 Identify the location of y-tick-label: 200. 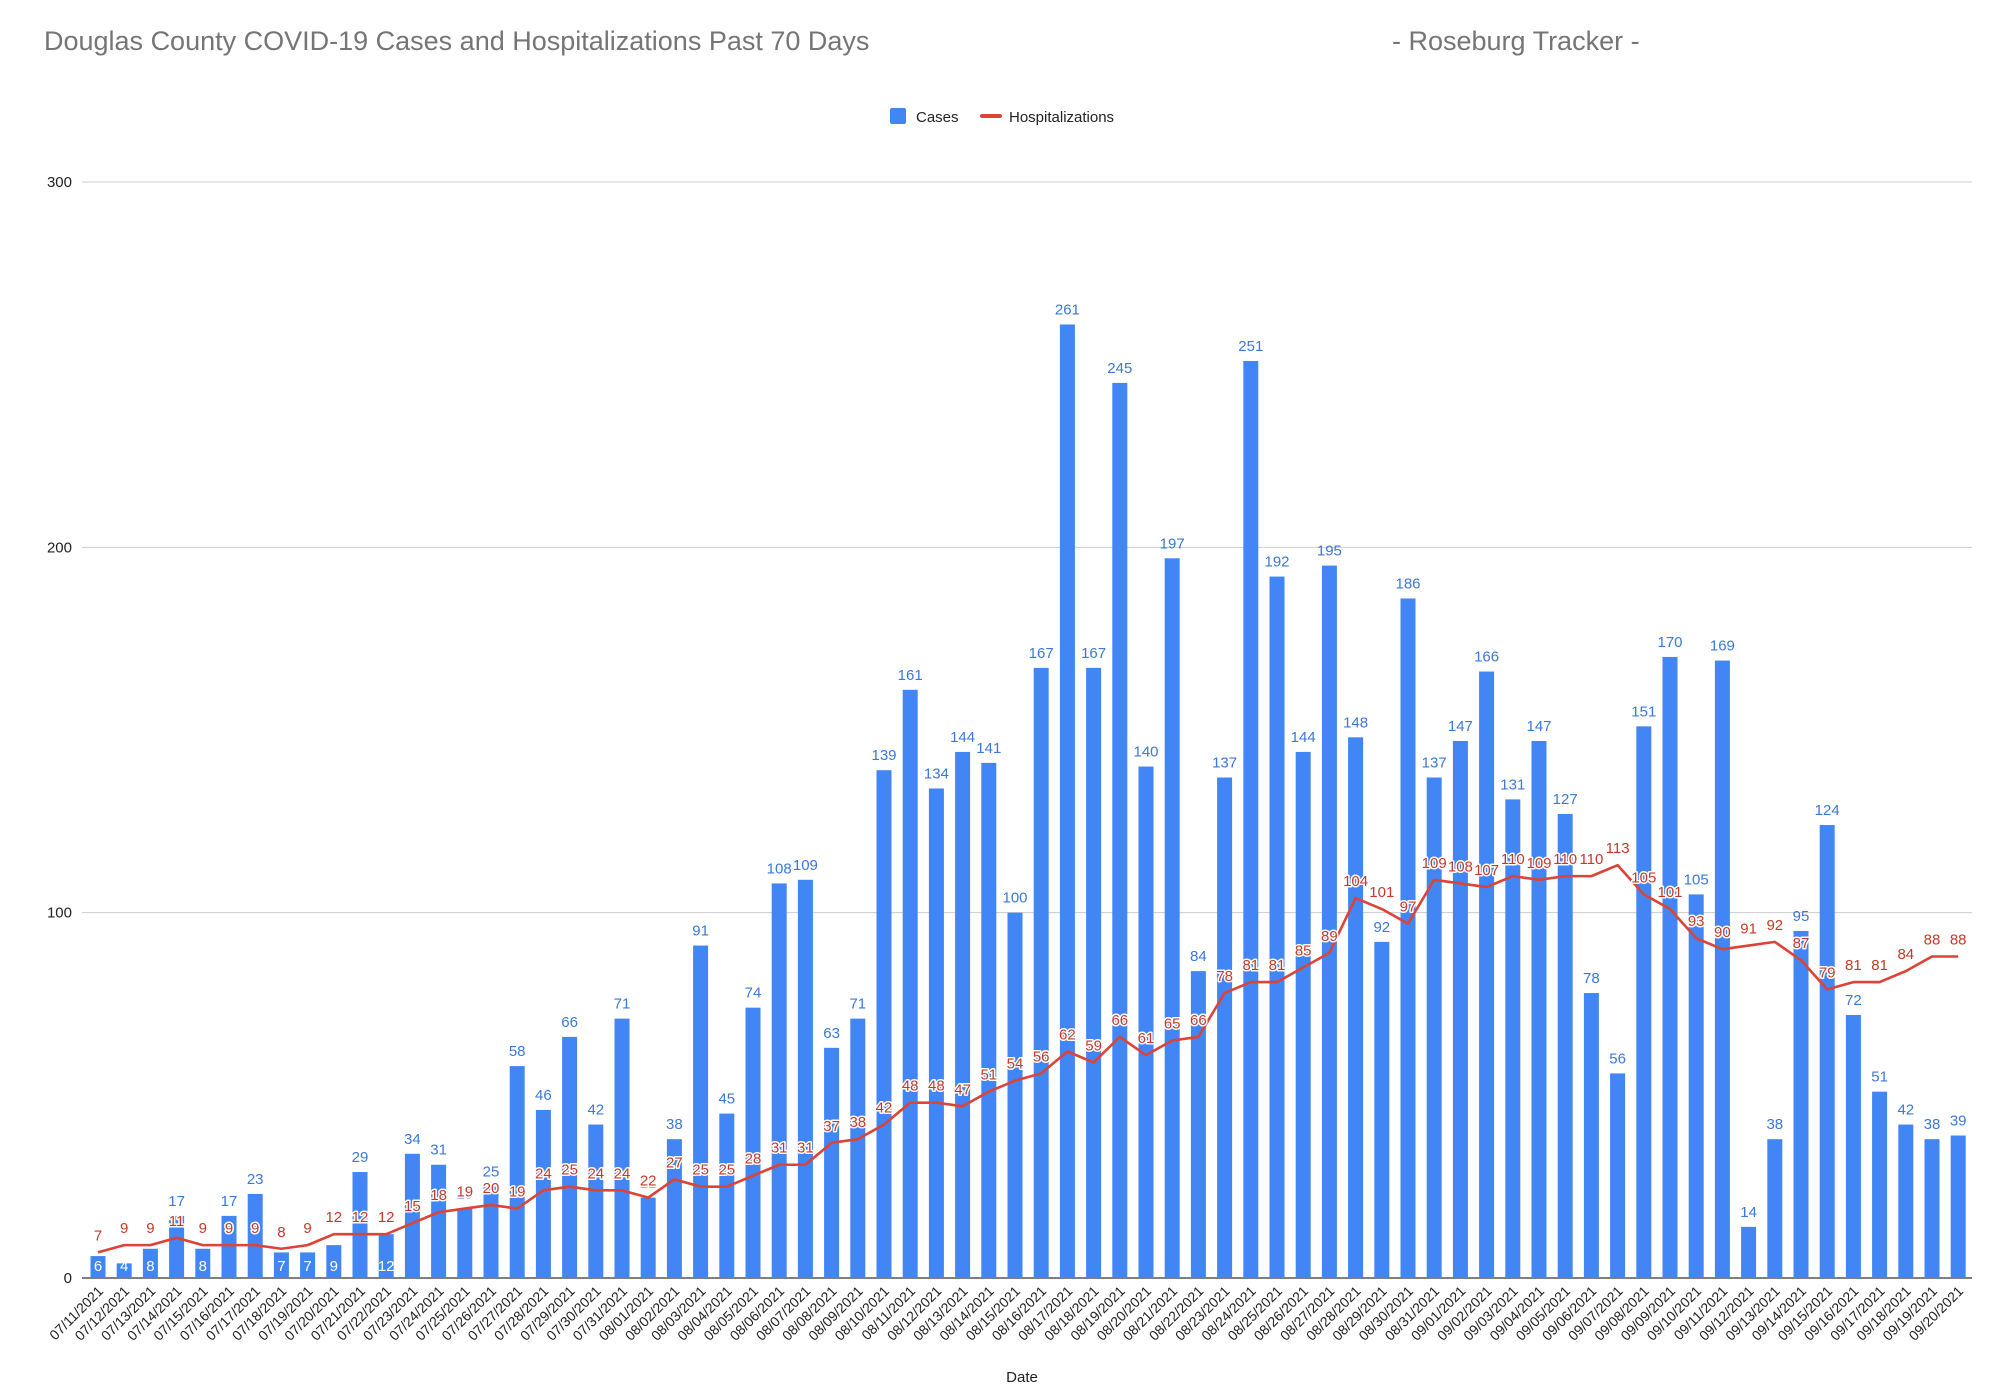
(59, 547).